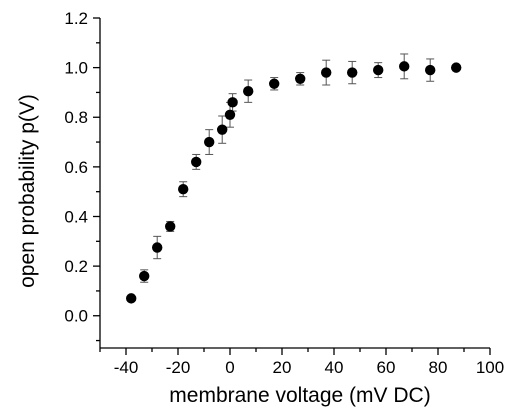 This screenshot has height=410, width=514. Describe the element at coordinates (334, 367) in the screenshot. I see `x-tick-label: 40` at that location.